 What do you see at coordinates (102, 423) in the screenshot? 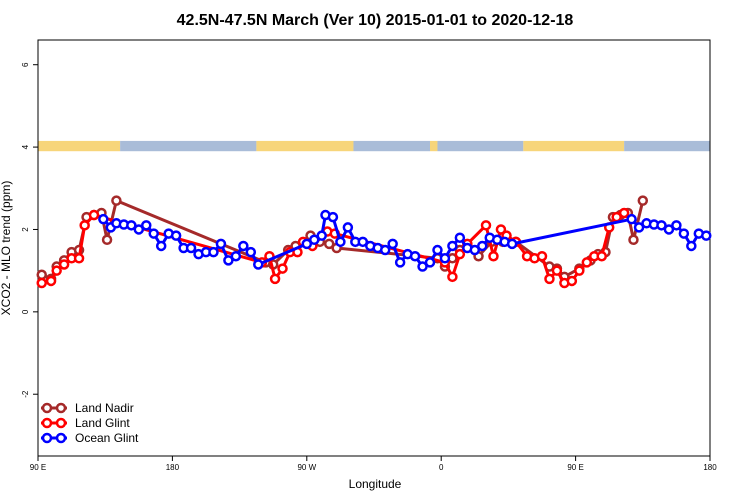
I see `legend-label-land-glint: Land Glint` at bounding box center [102, 423].